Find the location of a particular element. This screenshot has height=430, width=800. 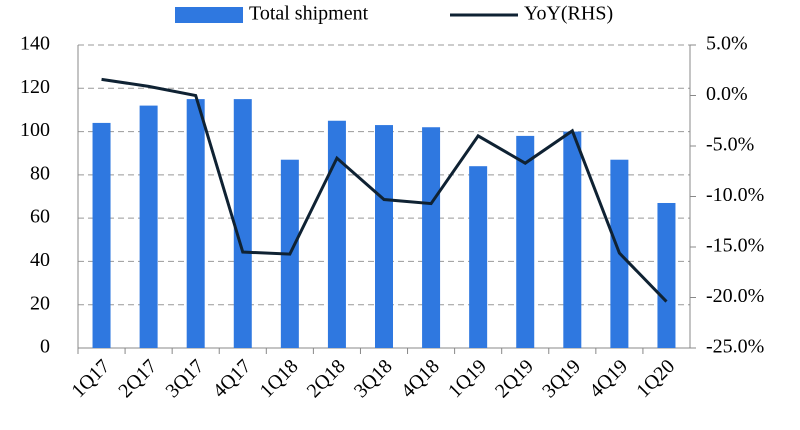

x-tick-label: 3Q17 is located at coordinates (184, 378).